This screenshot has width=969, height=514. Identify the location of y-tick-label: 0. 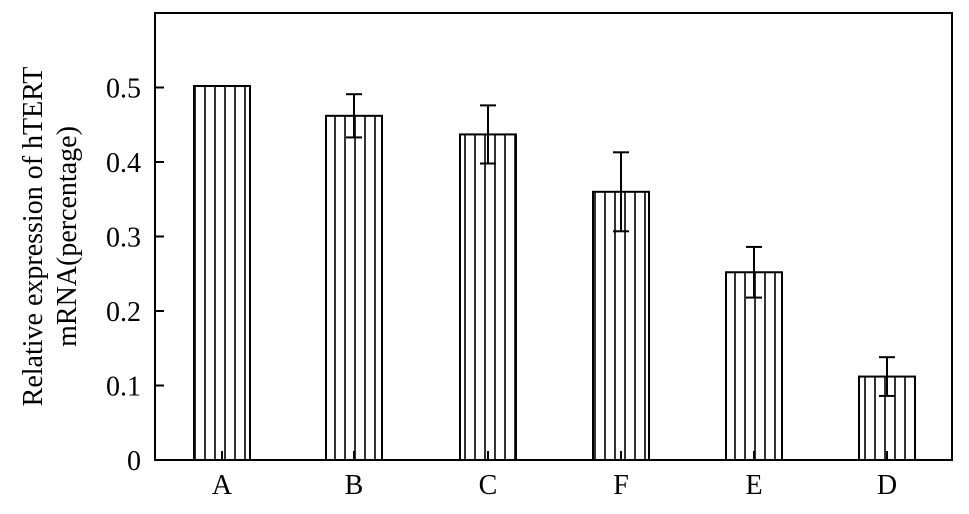
(134, 461).